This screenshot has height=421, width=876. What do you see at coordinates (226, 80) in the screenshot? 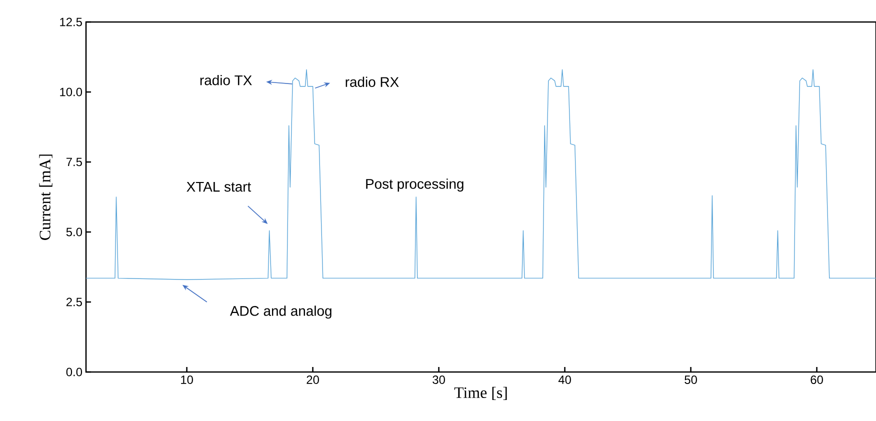
I see `annotation: radio TX` at bounding box center [226, 80].